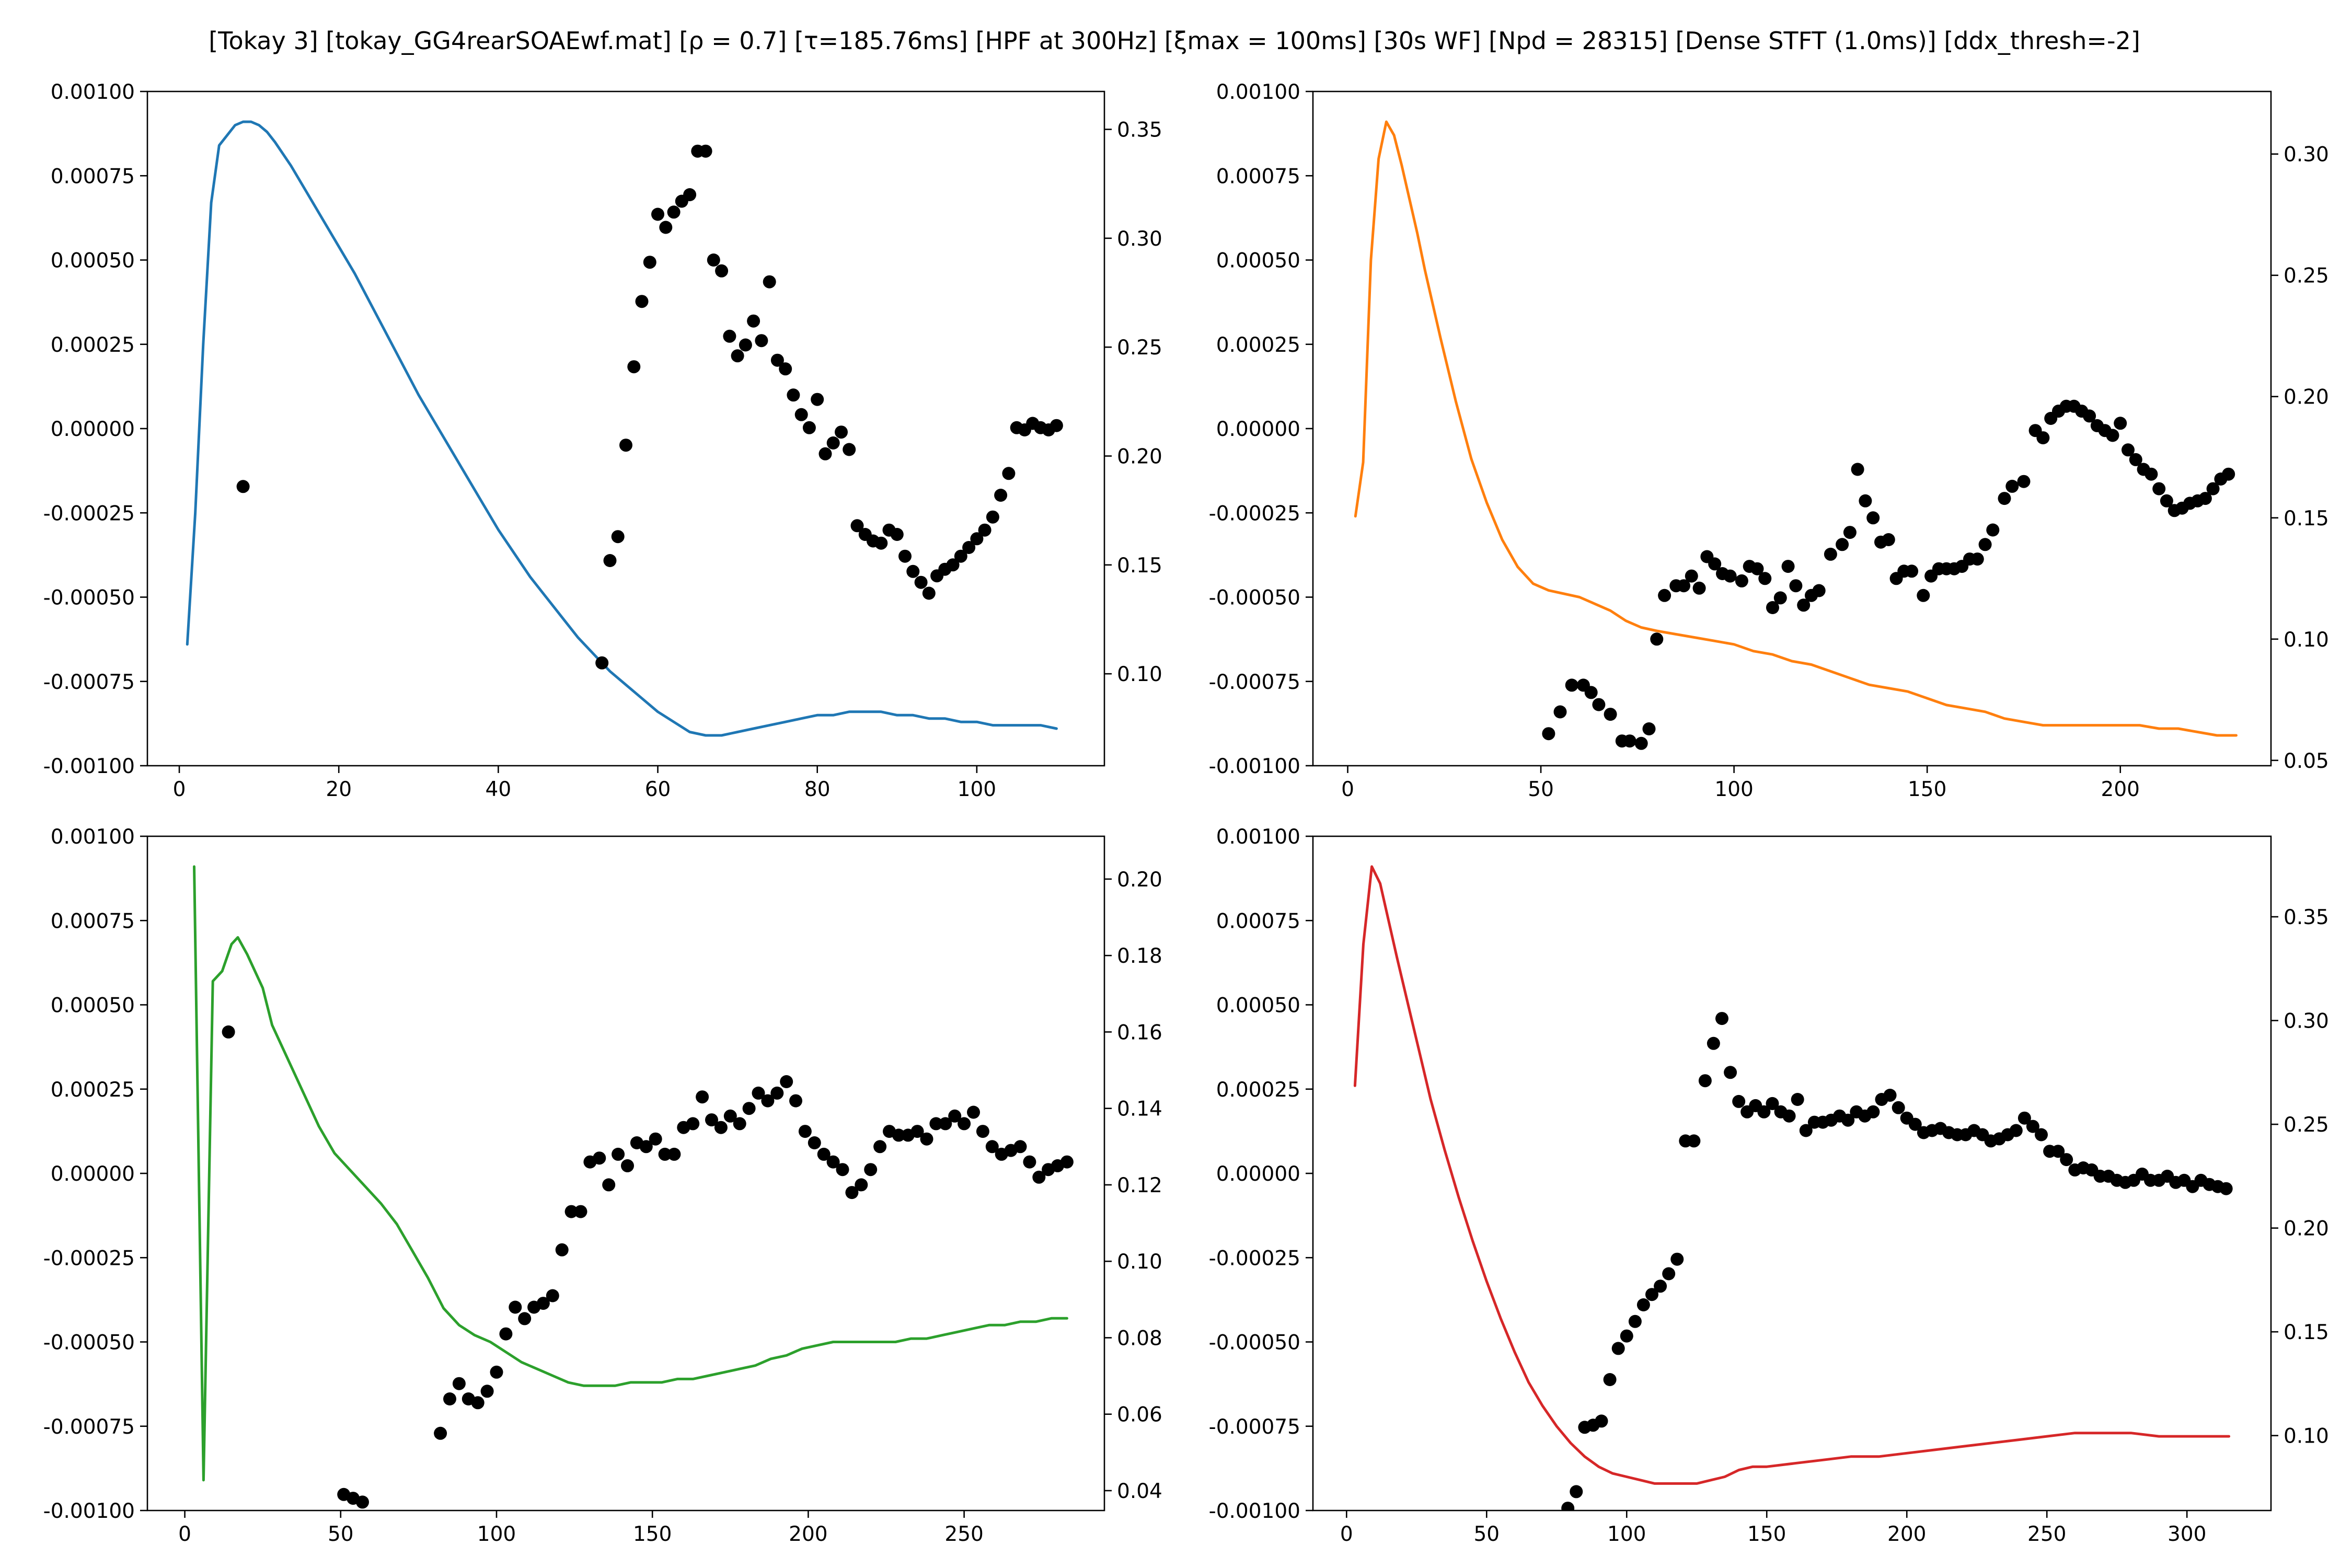  What do you see at coordinates (1139, 1185) in the screenshot?
I see `y-right-tick-label: 0.12` at bounding box center [1139, 1185].